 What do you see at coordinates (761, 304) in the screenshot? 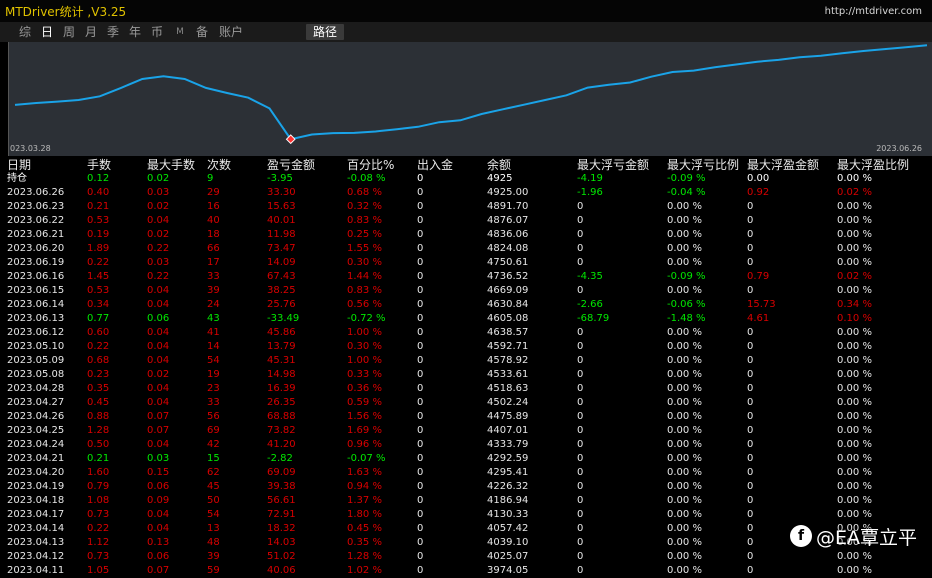
I see `cell-max-float-profit: 15.73` at bounding box center [761, 304].